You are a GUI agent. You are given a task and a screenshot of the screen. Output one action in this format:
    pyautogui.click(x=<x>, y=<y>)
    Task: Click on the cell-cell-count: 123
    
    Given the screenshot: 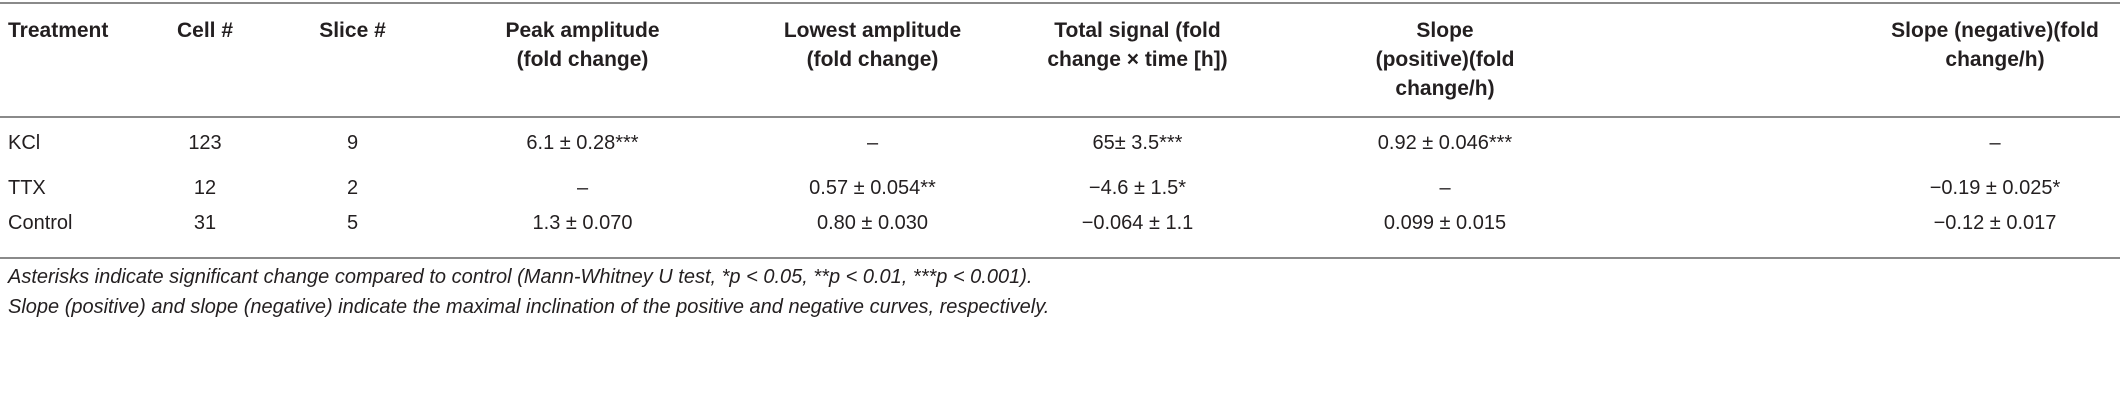 What is the action you would take?
    pyautogui.click(x=205, y=143)
    